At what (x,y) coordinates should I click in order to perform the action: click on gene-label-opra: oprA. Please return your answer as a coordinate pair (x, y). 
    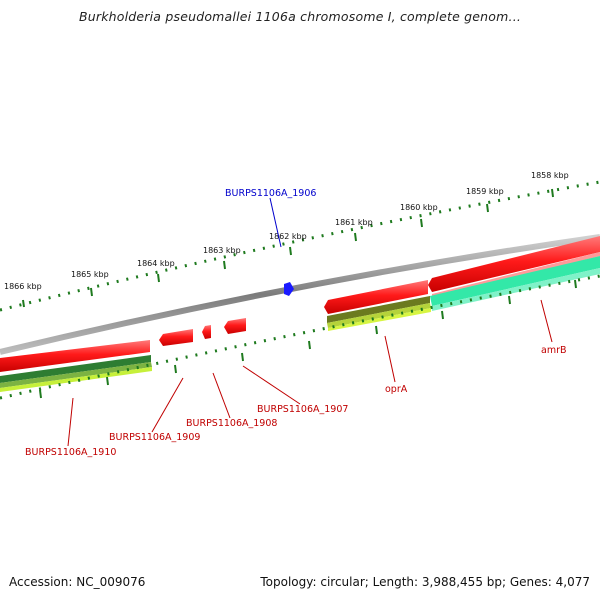
    Looking at the image, I should click on (396, 389).